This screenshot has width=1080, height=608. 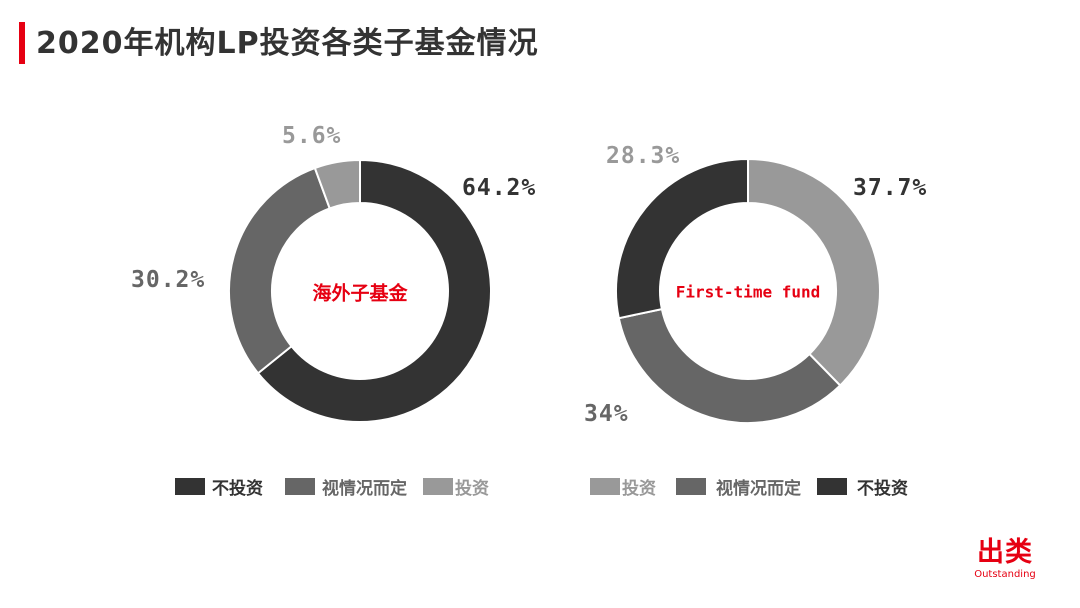 I want to click on left-label-no-invest: 64.2%, so click(x=499, y=188).